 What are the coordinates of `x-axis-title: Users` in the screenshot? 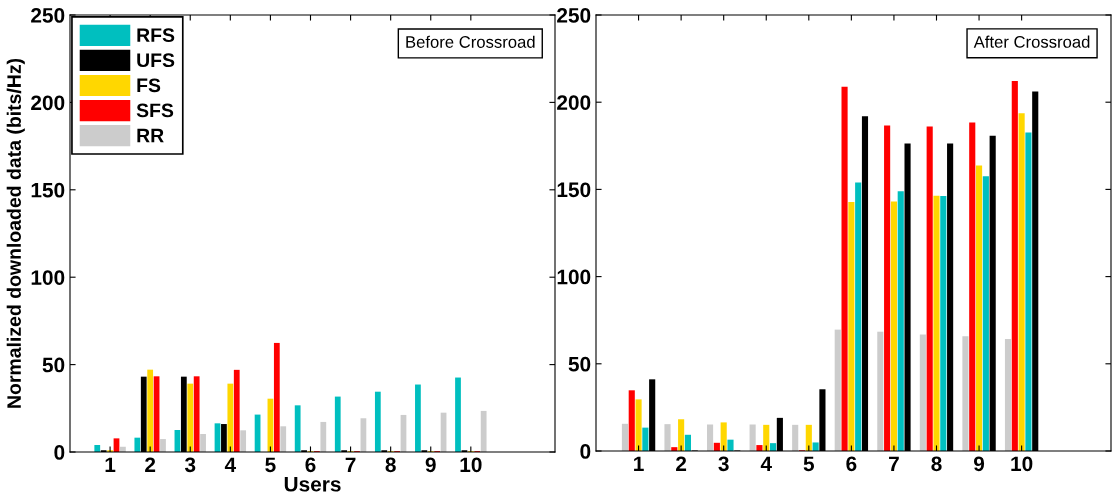 It's located at (312, 484).